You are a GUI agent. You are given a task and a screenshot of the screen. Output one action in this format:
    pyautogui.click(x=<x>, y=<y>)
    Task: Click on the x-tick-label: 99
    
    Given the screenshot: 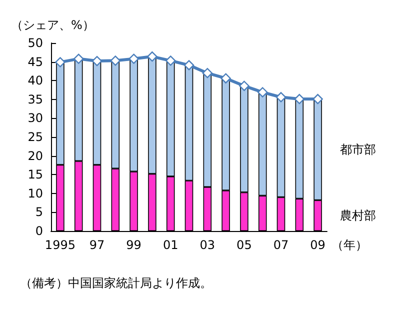 What is the action you would take?
    pyautogui.click(x=134, y=245)
    